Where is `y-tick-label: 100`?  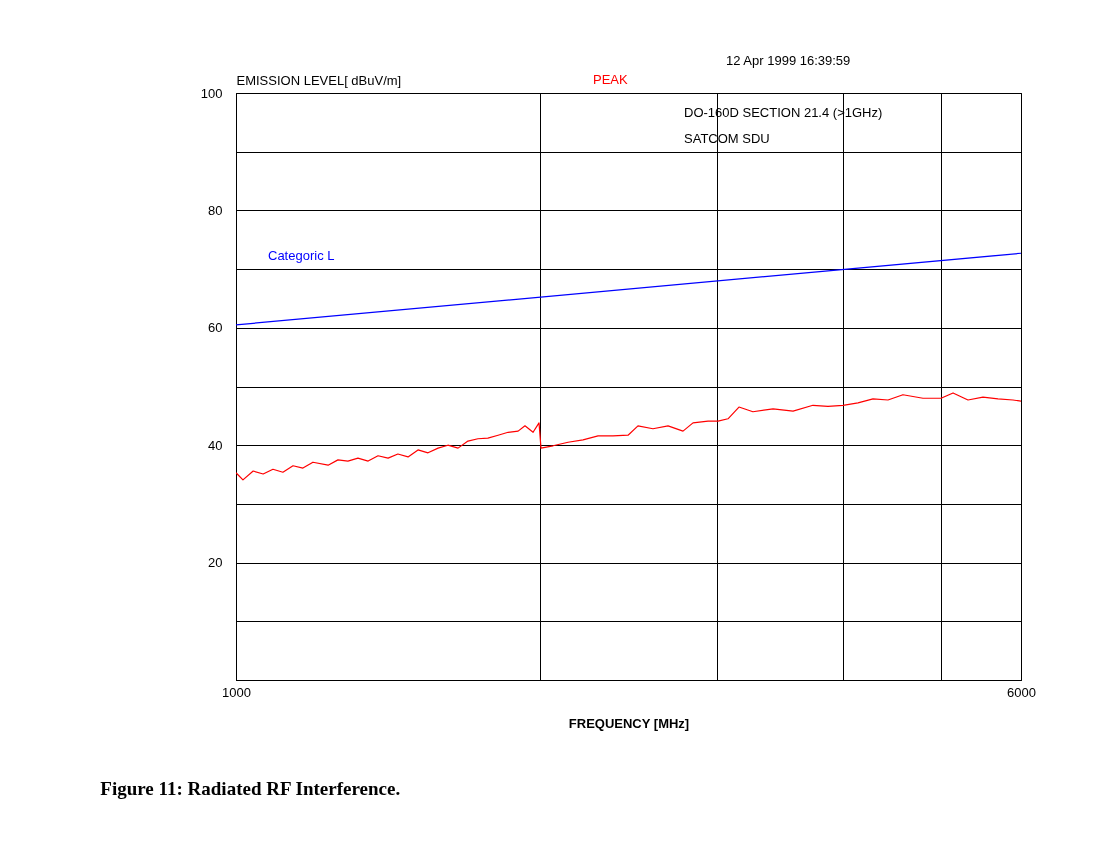 y-tick-label: 100 is located at coordinates (211, 93).